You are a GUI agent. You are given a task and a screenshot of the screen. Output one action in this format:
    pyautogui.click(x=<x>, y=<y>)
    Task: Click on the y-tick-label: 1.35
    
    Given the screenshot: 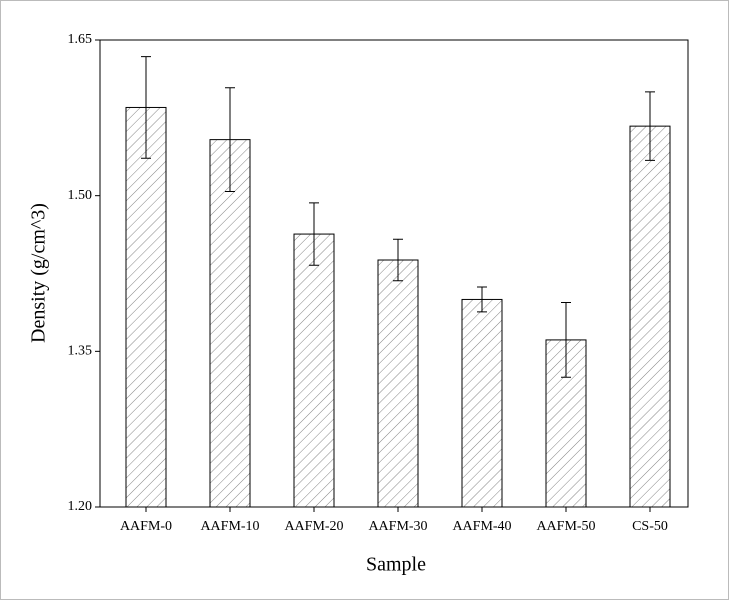 What is the action you would take?
    pyautogui.click(x=80, y=351)
    